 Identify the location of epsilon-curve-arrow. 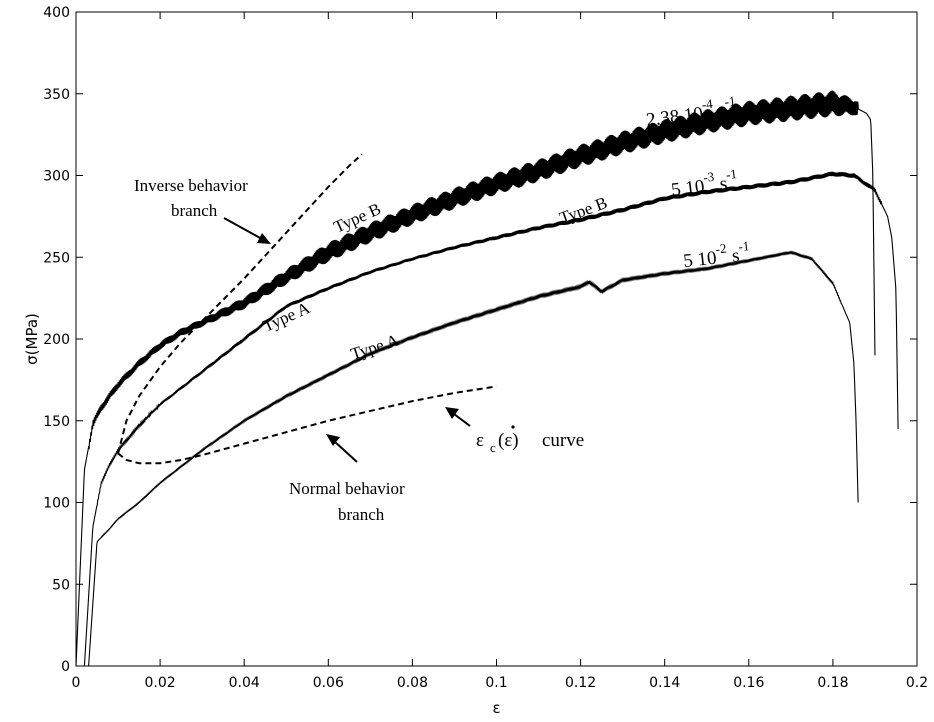
(462, 420).